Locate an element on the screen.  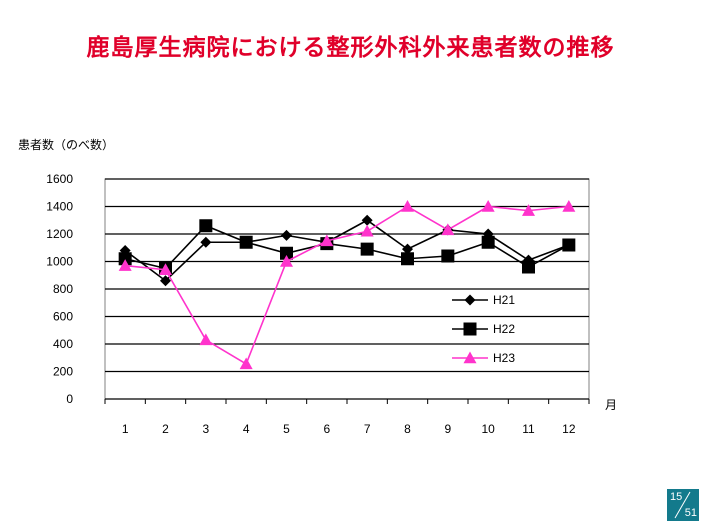
x-tick-label: 5 is located at coordinates (286, 429).